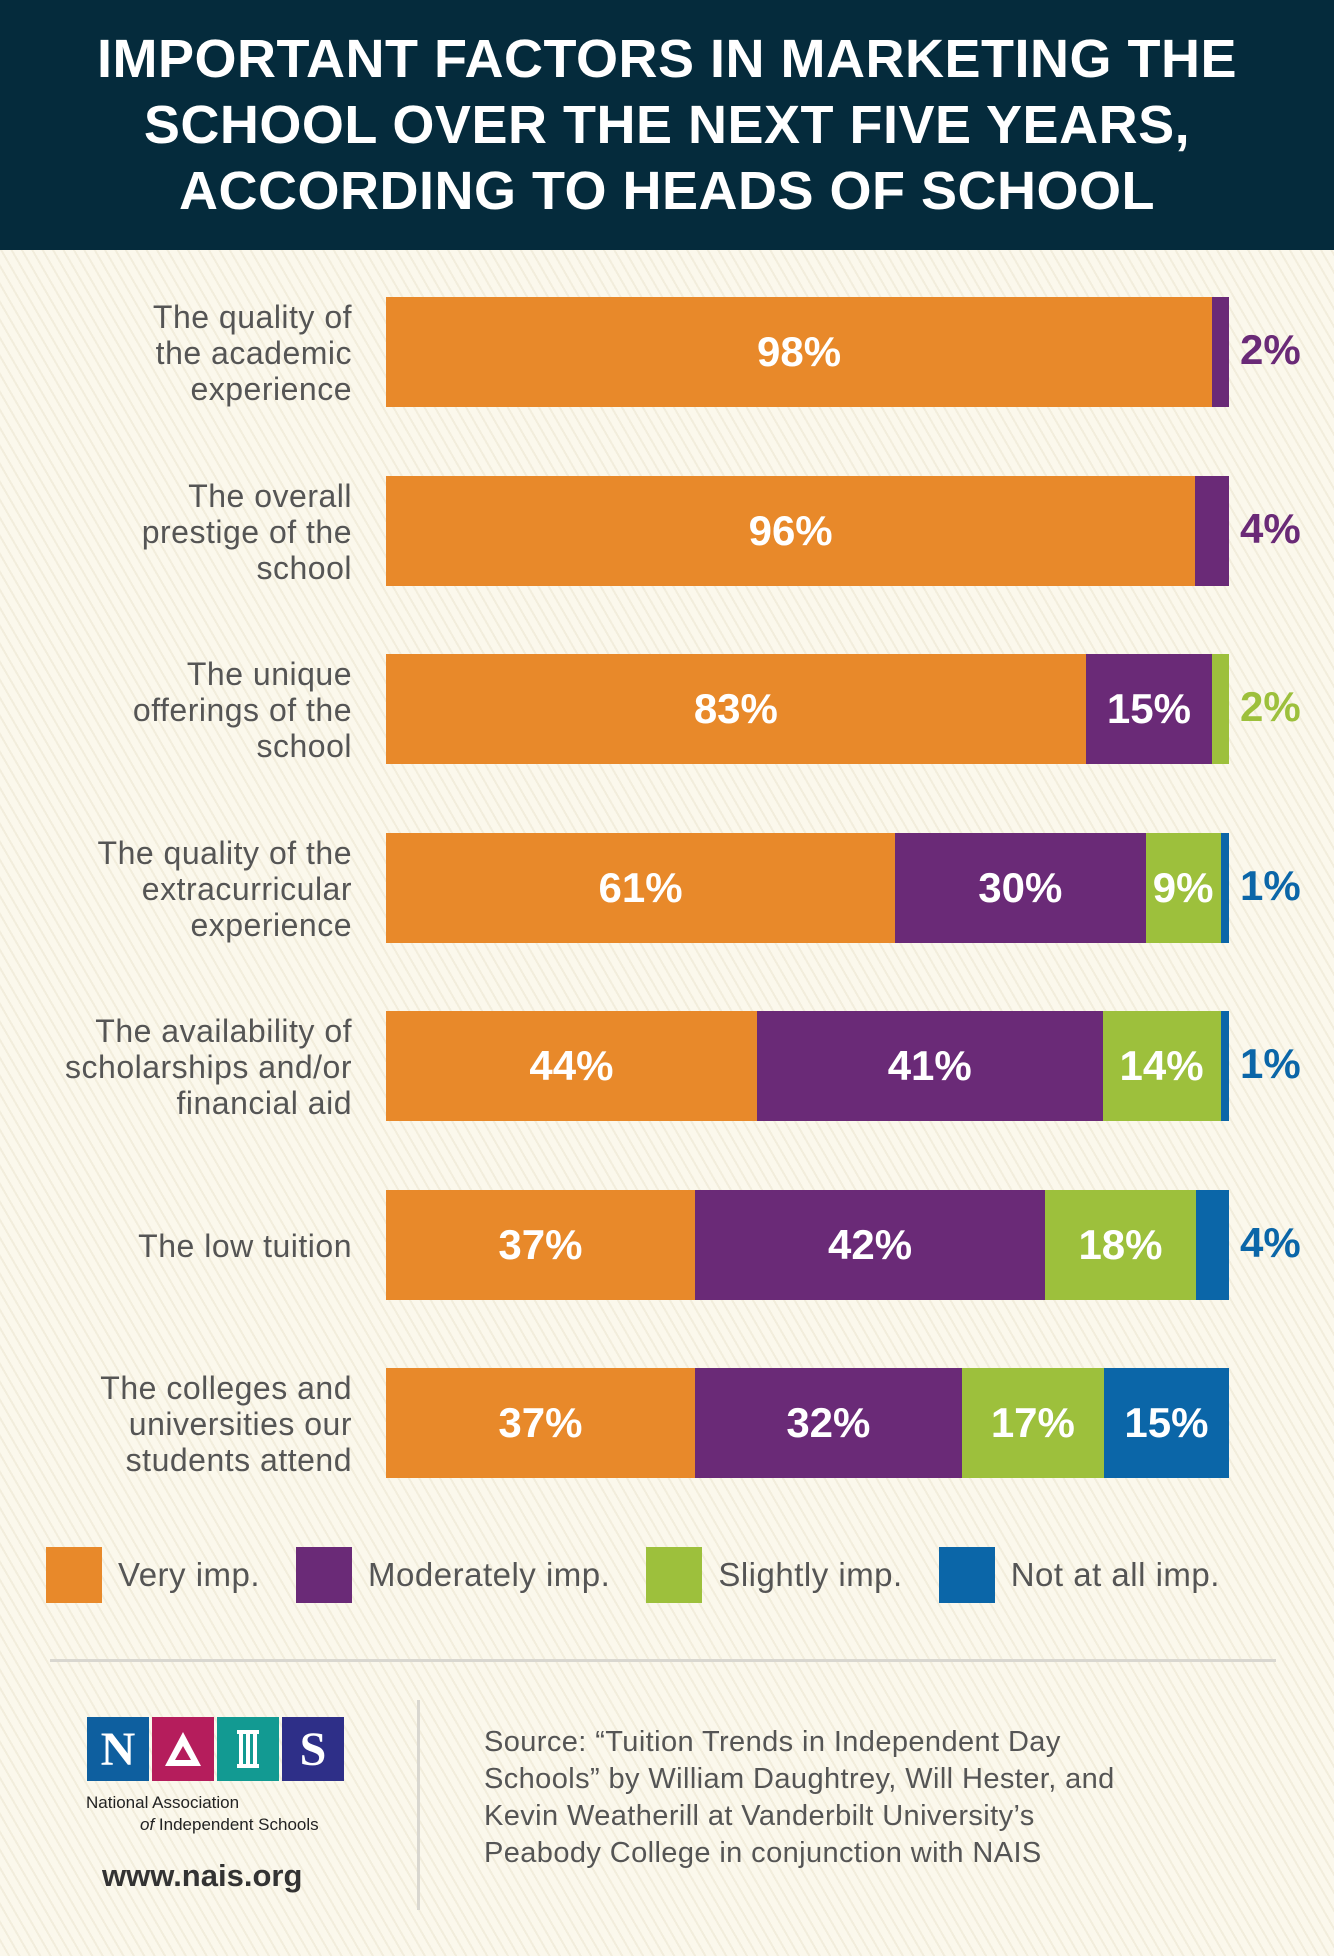 Image resolution: width=1334 pixels, height=1956 pixels. I want to click on legend-item: Slightly imp., so click(774, 1575).